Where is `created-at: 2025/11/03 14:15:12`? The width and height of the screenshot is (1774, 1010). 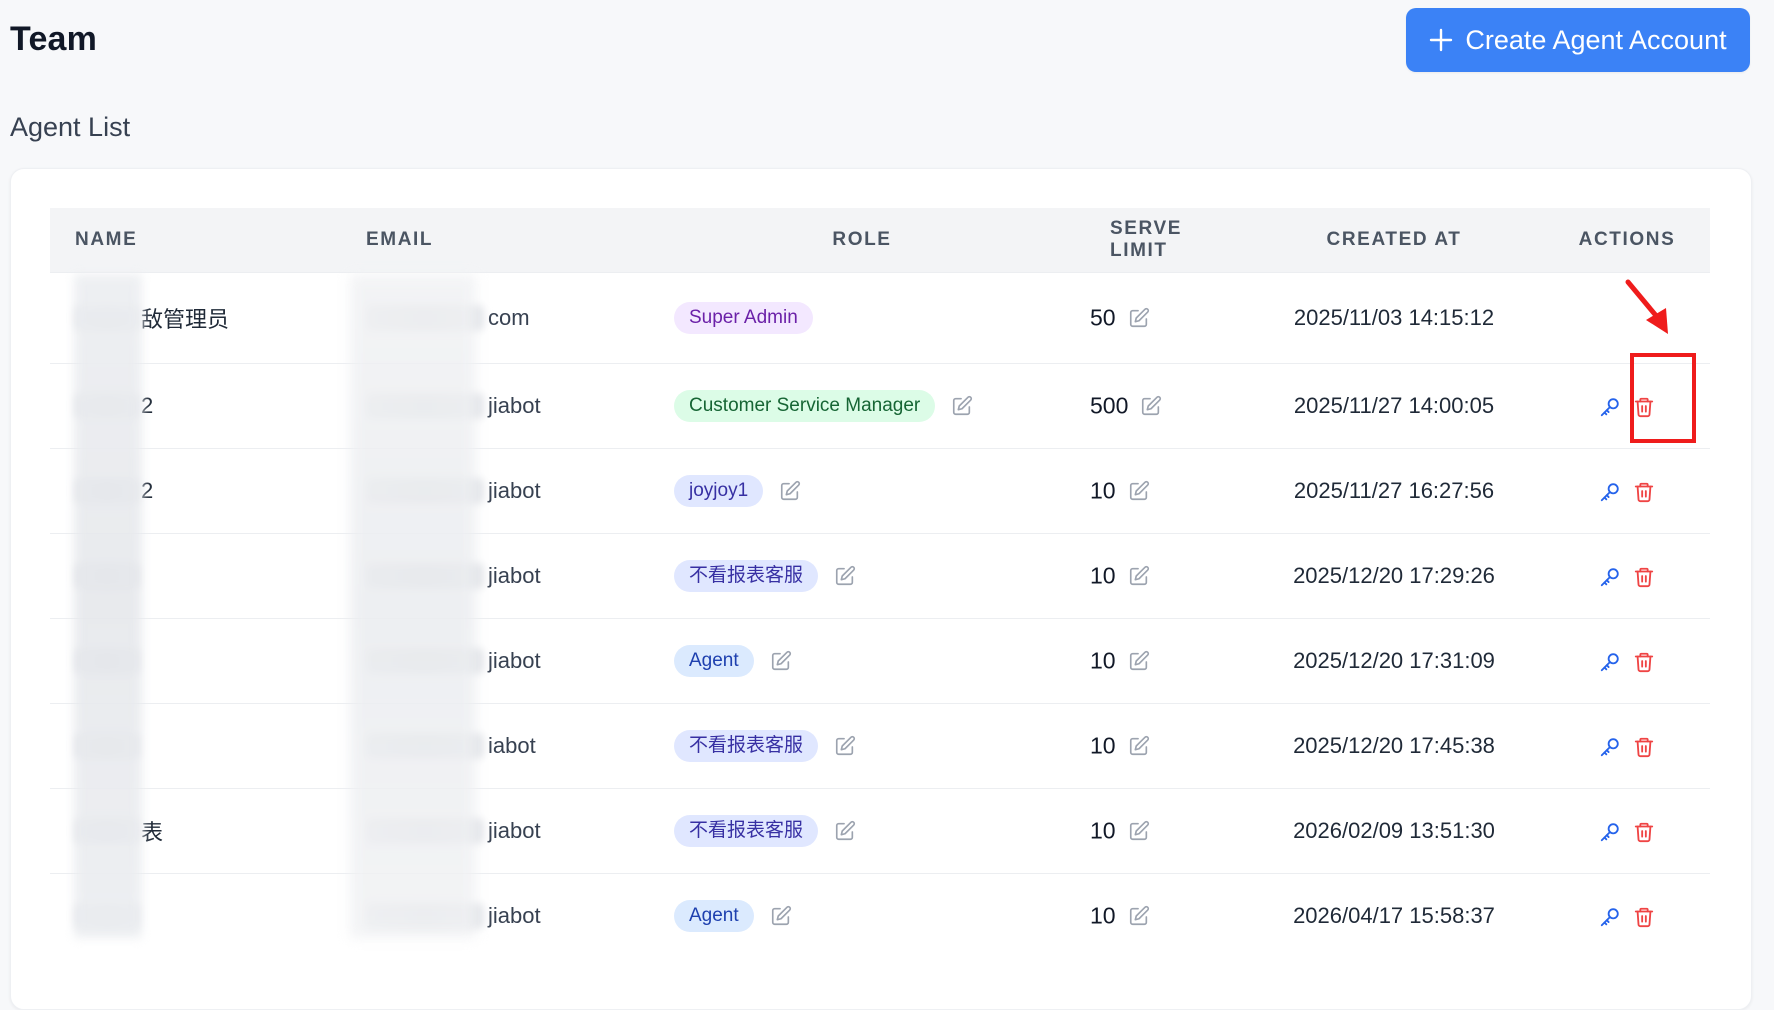 created-at: 2025/11/03 14:15:12 is located at coordinates (1394, 317).